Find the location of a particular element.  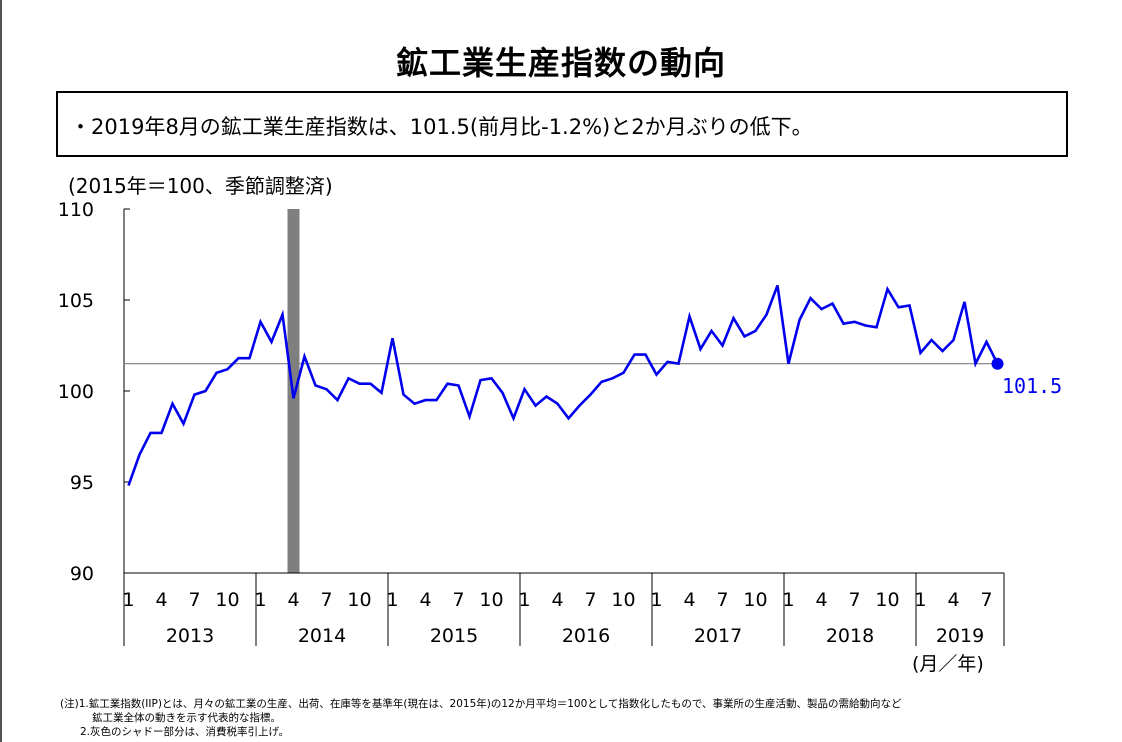

y-tick-label: 110 is located at coordinates (76, 210).